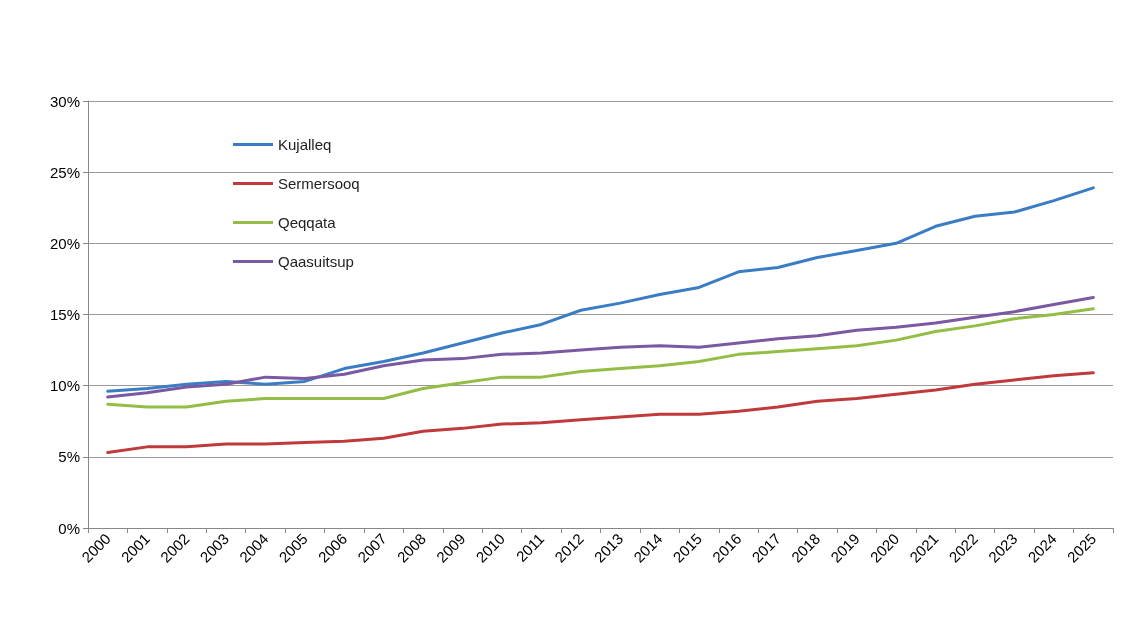  What do you see at coordinates (64, 172) in the screenshot?
I see `y-tick-label: 25%` at bounding box center [64, 172].